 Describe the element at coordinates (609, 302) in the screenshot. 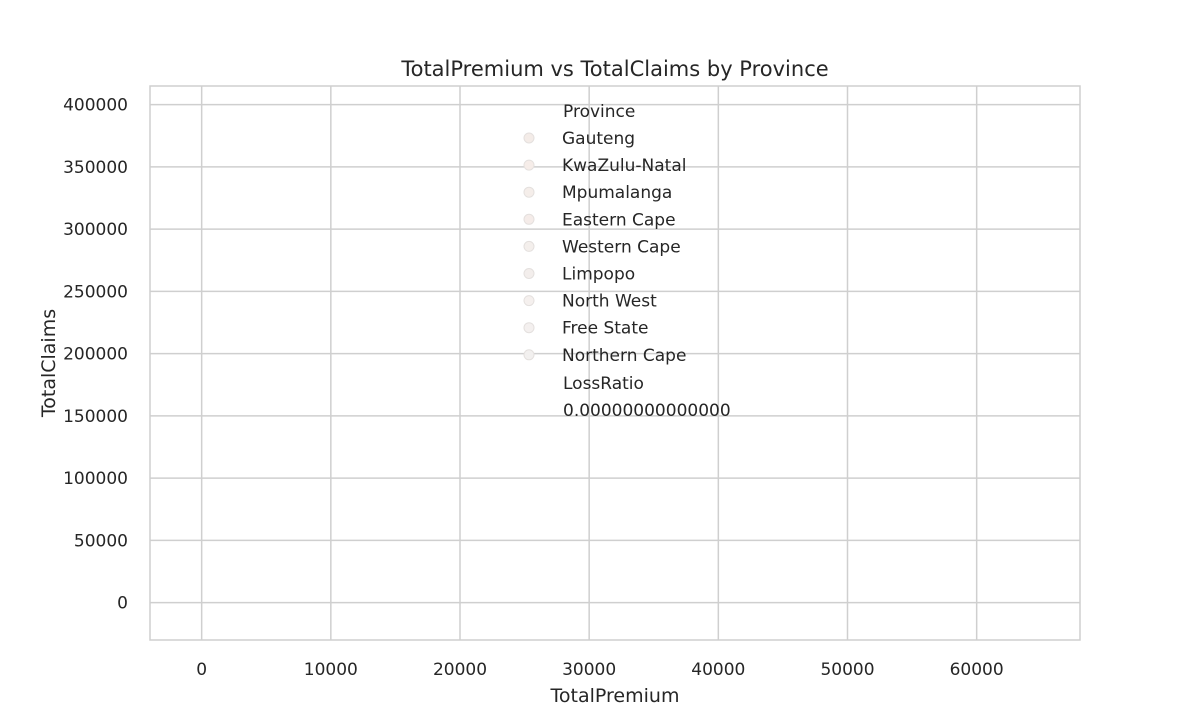

I see `legend-entry-label: North West` at that location.